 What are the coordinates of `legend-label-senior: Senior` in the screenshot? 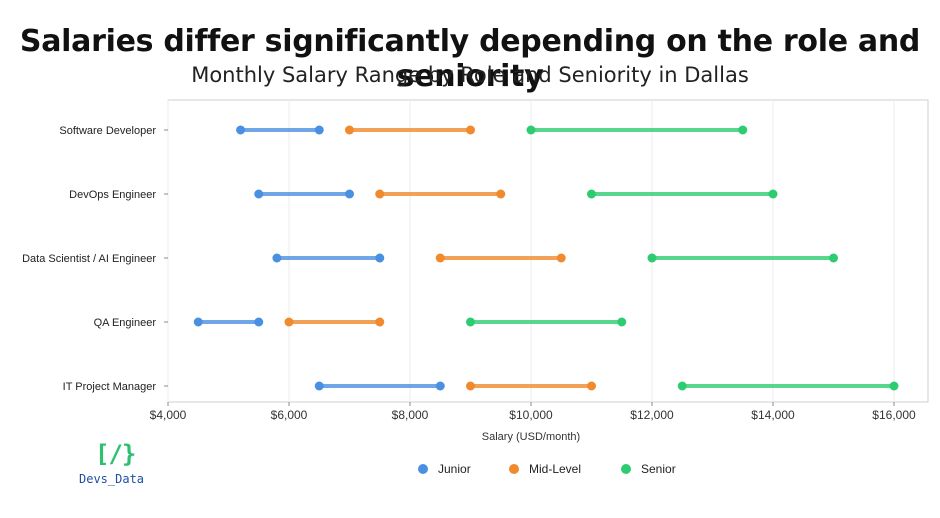 It's located at (658, 469).